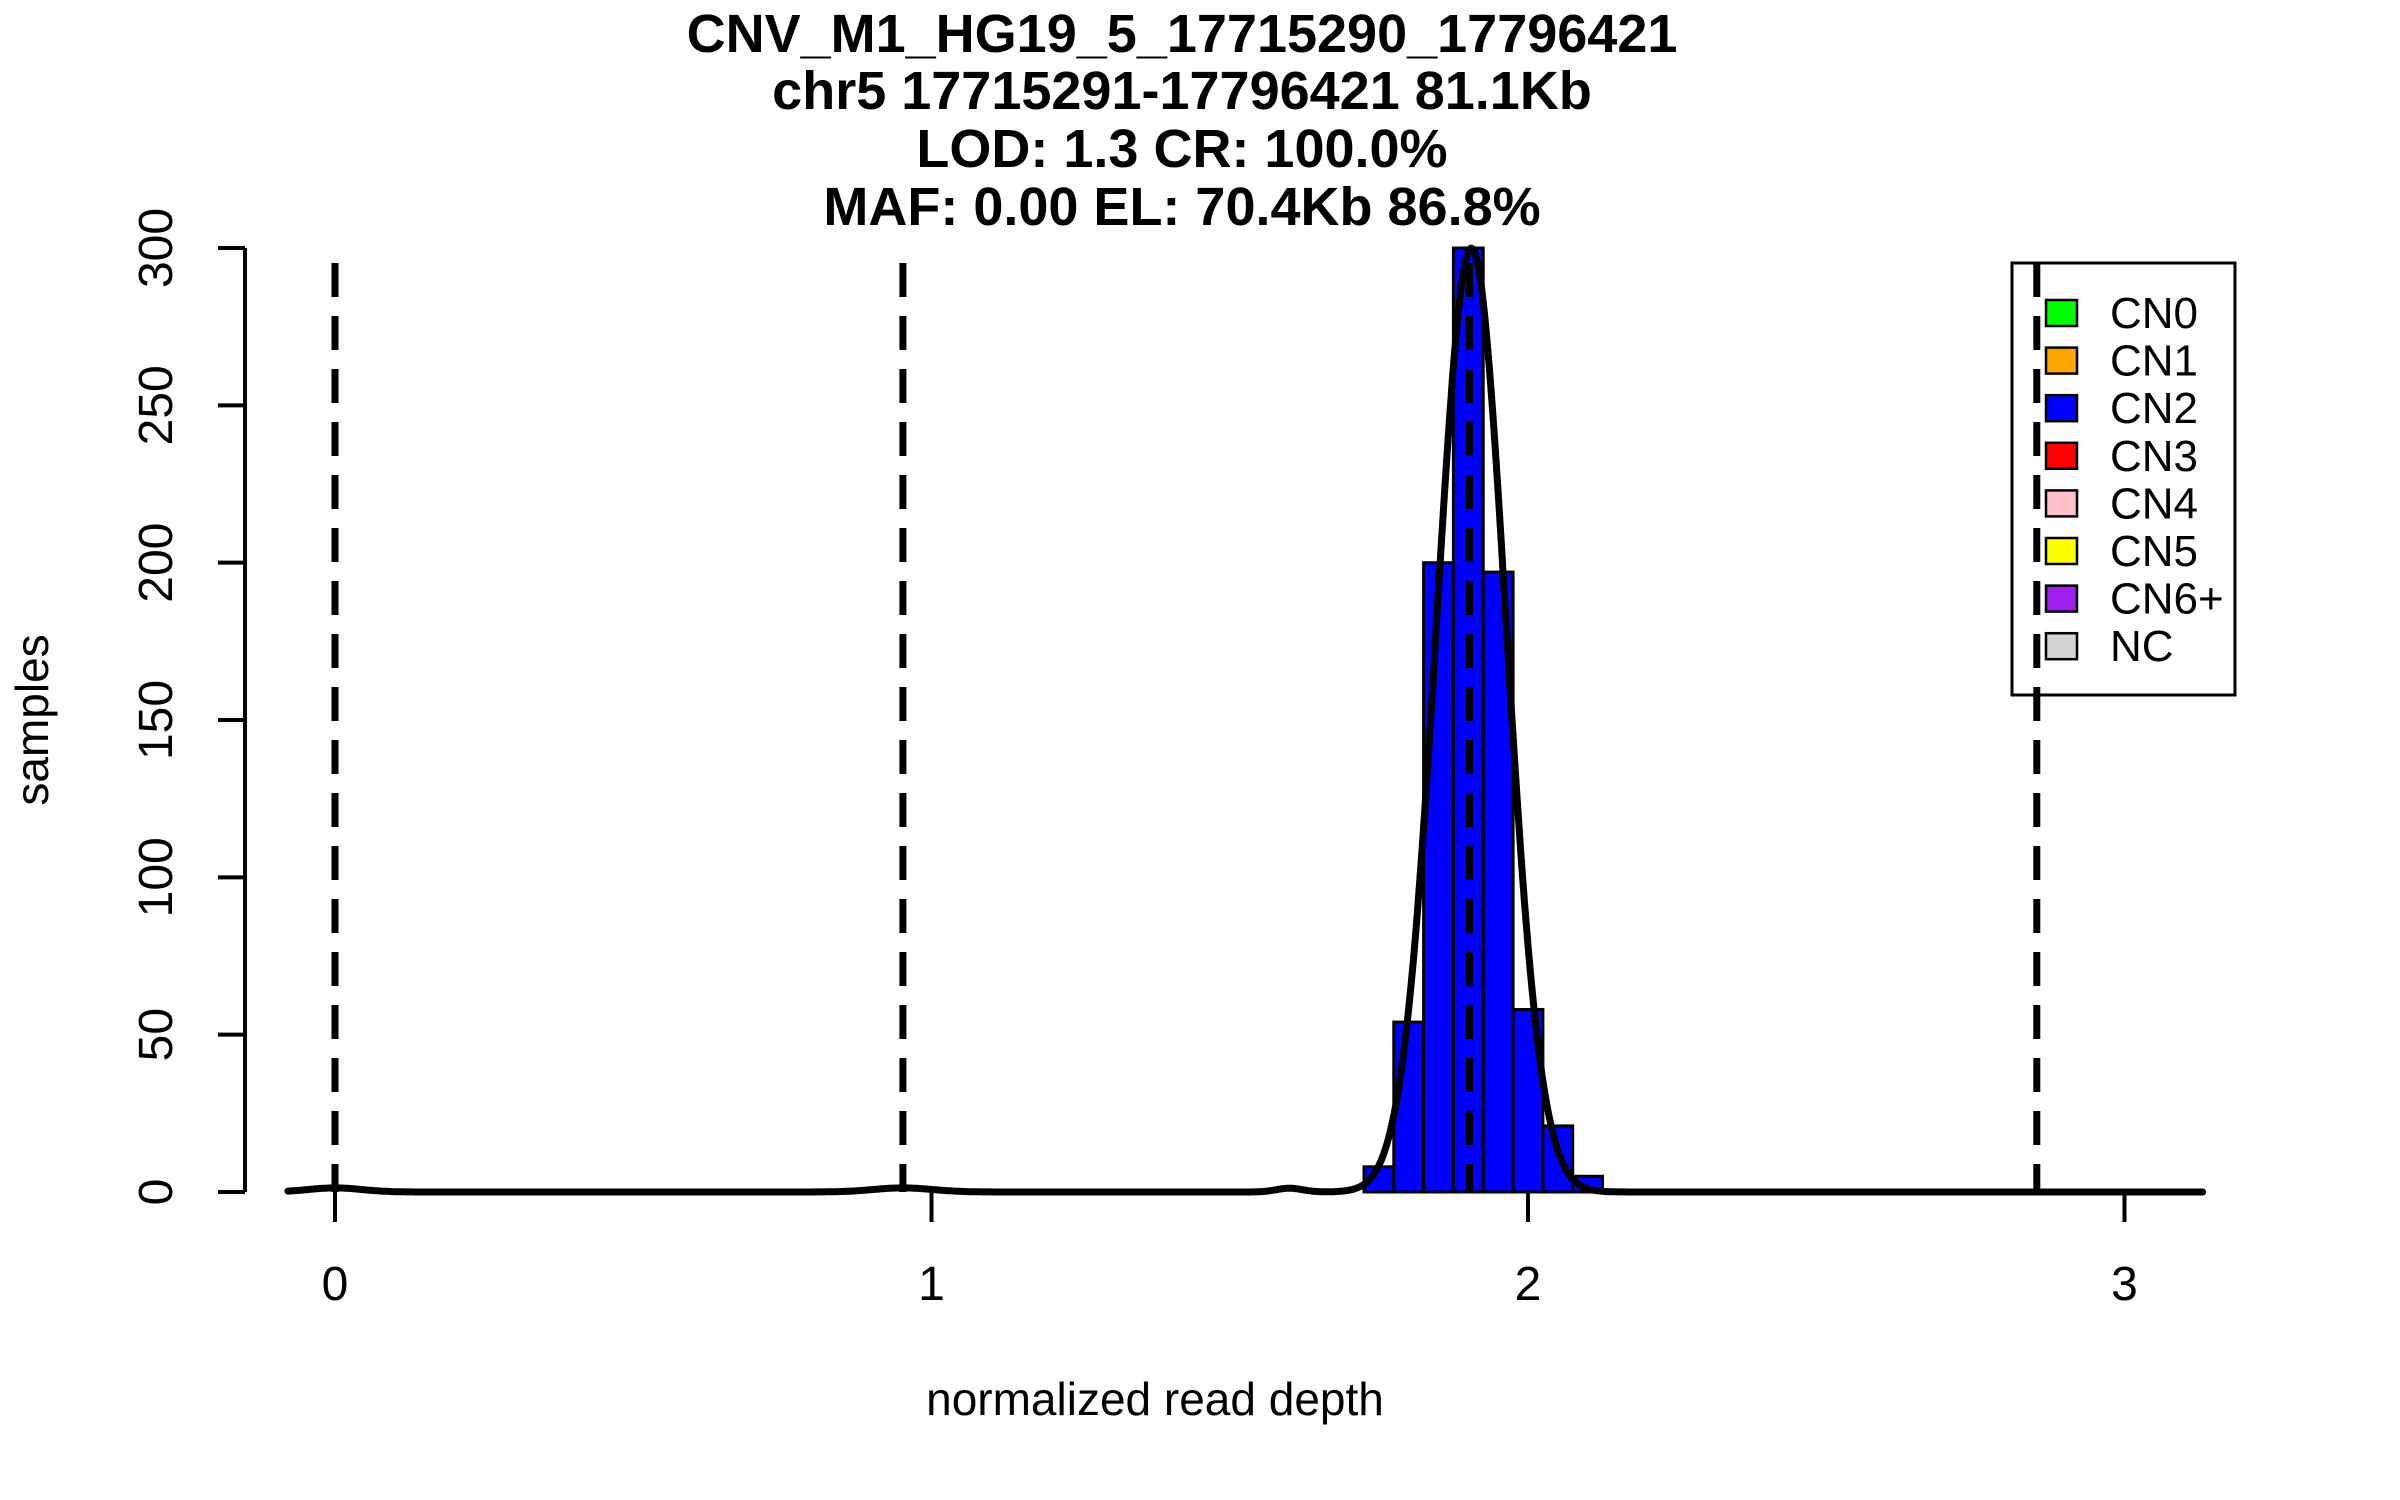 The image size is (2400, 1500). What do you see at coordinates (2109, 646) in the screenshot?
I see `legend-item-nc: NC` at bounding box center [2109, 646].